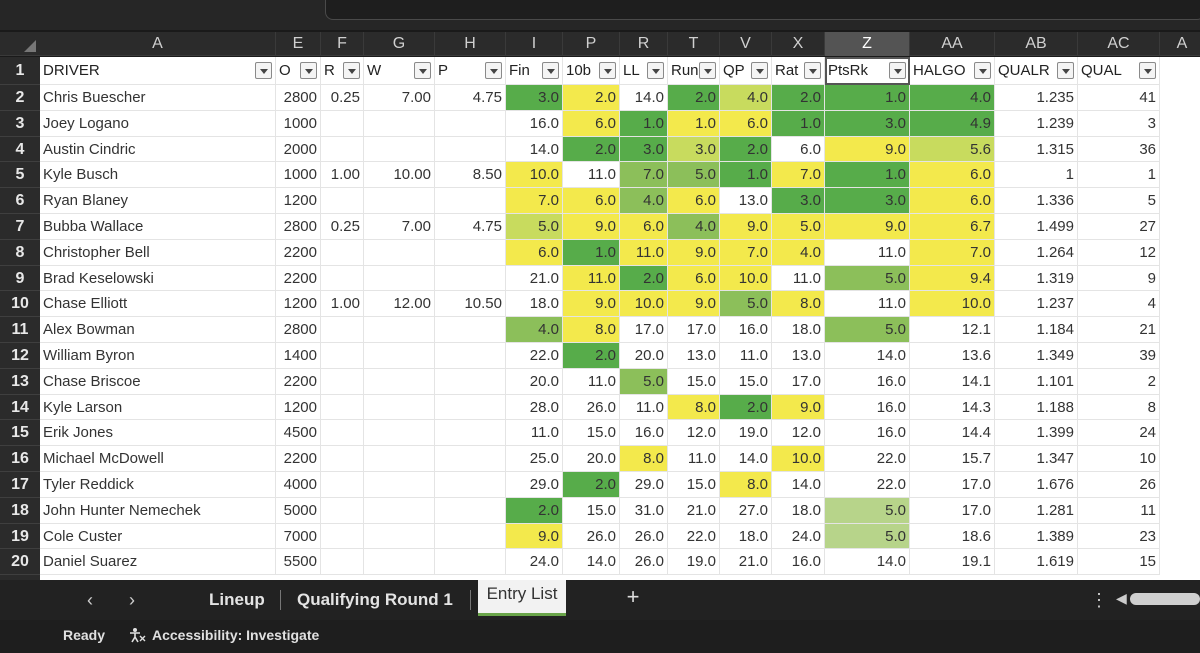 The image size is (1200, 653). Describe the element at coordinates (1119, 71) in the screenshot. I see `header-cell: QUAL` at that location.